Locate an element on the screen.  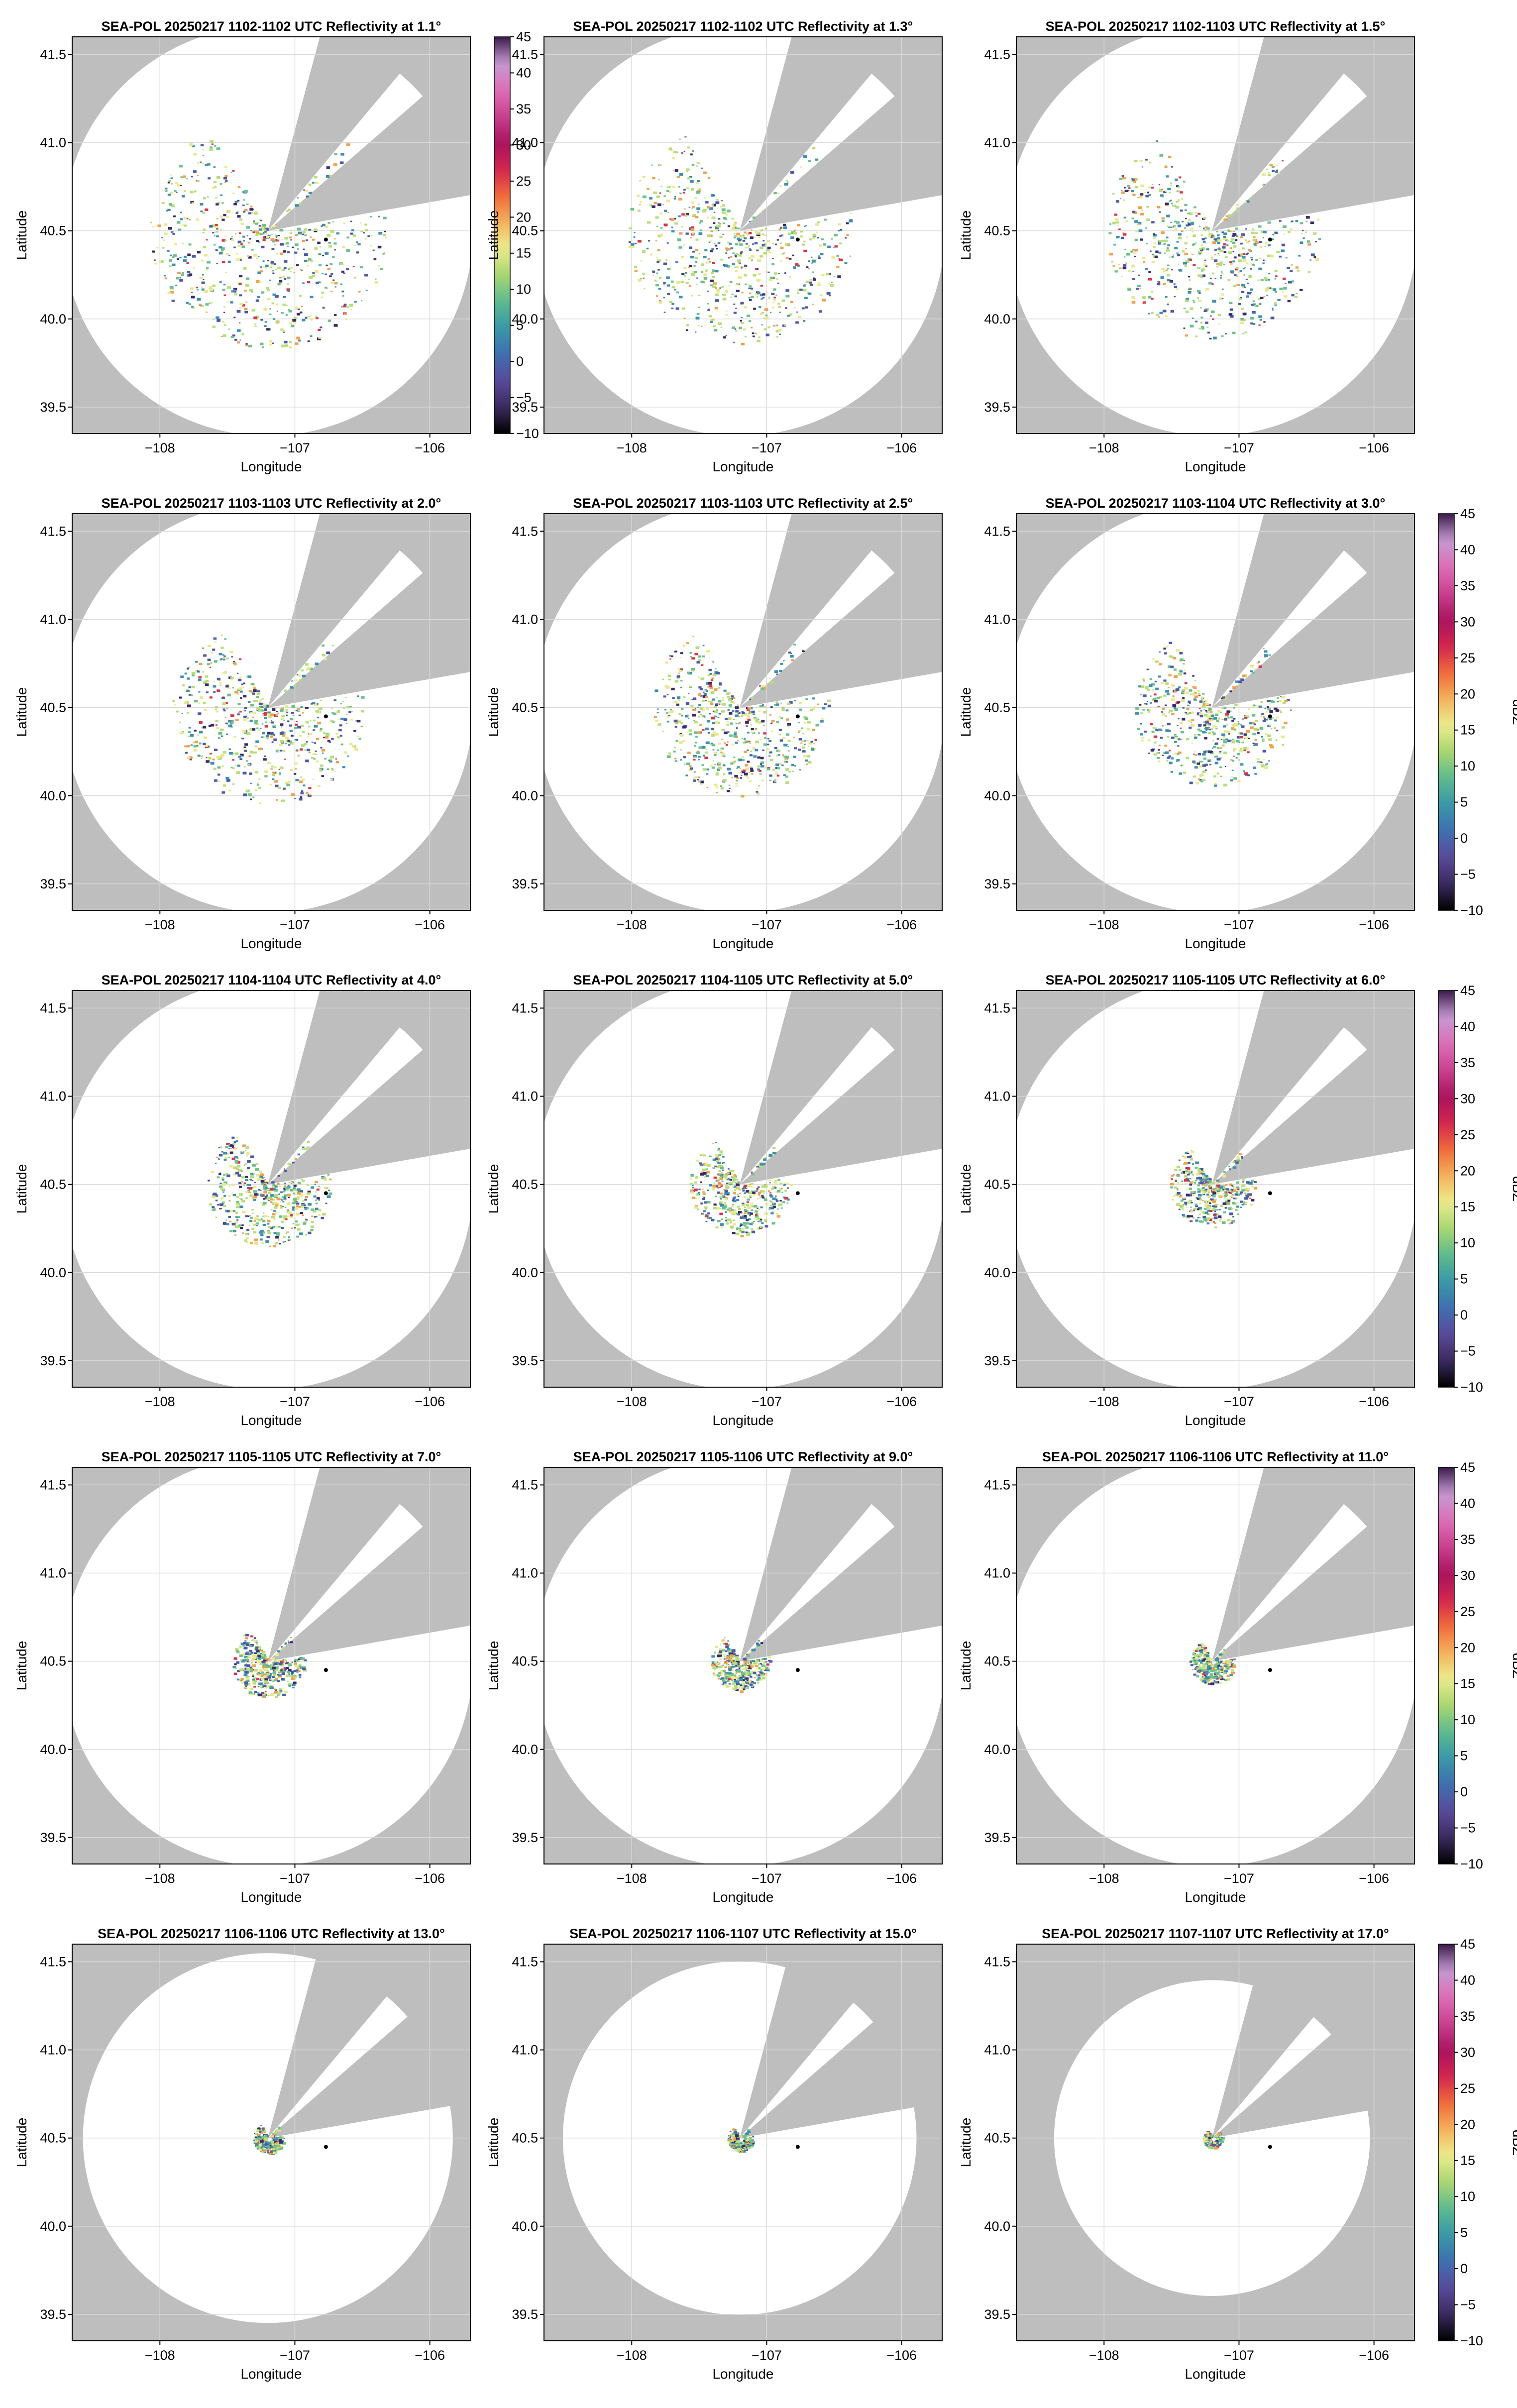
y-tick-label: 40.5 is located at coordinates (53, 231).